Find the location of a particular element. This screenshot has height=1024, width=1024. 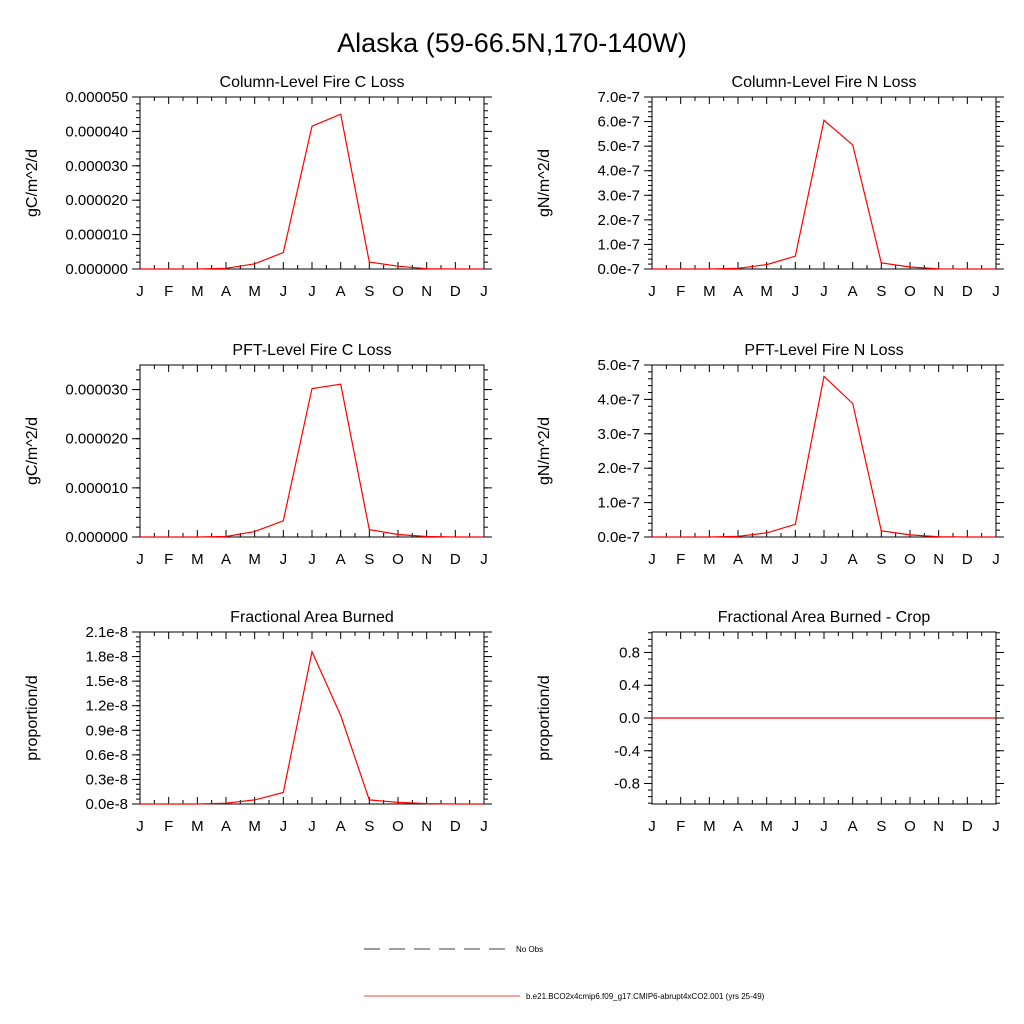

y-tick-label: -0.4 is located at coordinates (627, 751).